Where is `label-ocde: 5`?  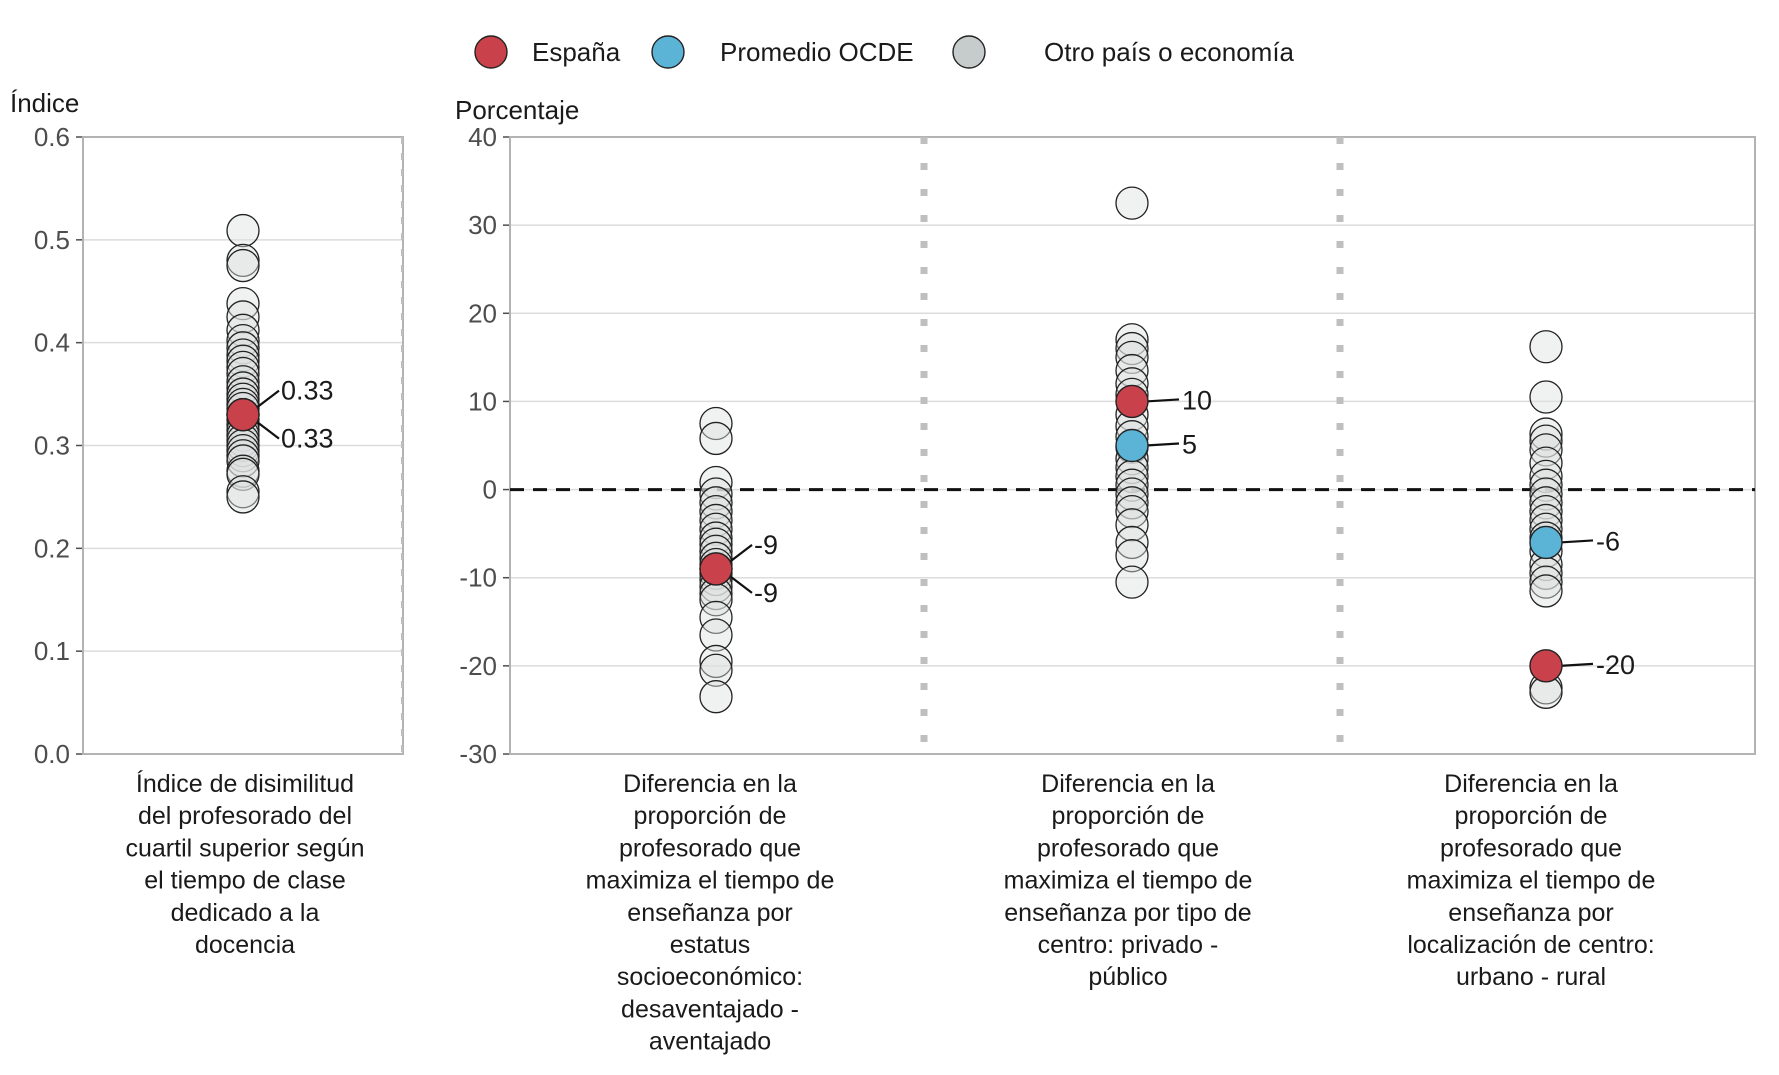
label-ocde: 5 is located at coordinates (1189, 445).